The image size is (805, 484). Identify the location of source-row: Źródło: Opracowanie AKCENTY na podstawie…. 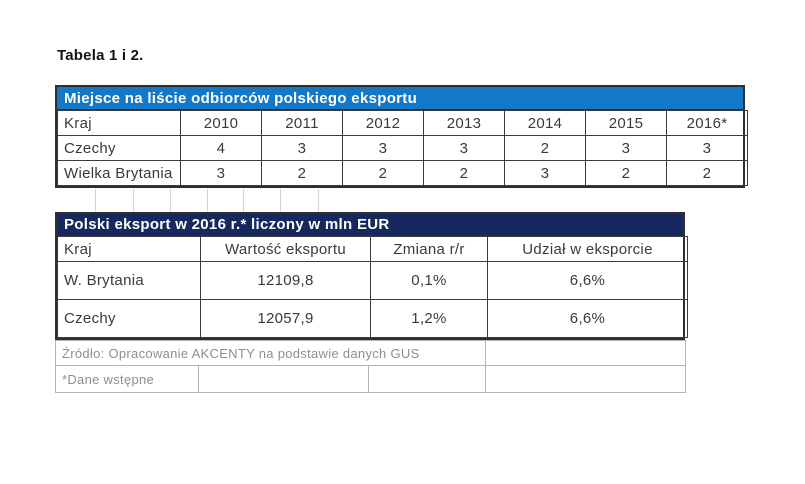
(370, 353).